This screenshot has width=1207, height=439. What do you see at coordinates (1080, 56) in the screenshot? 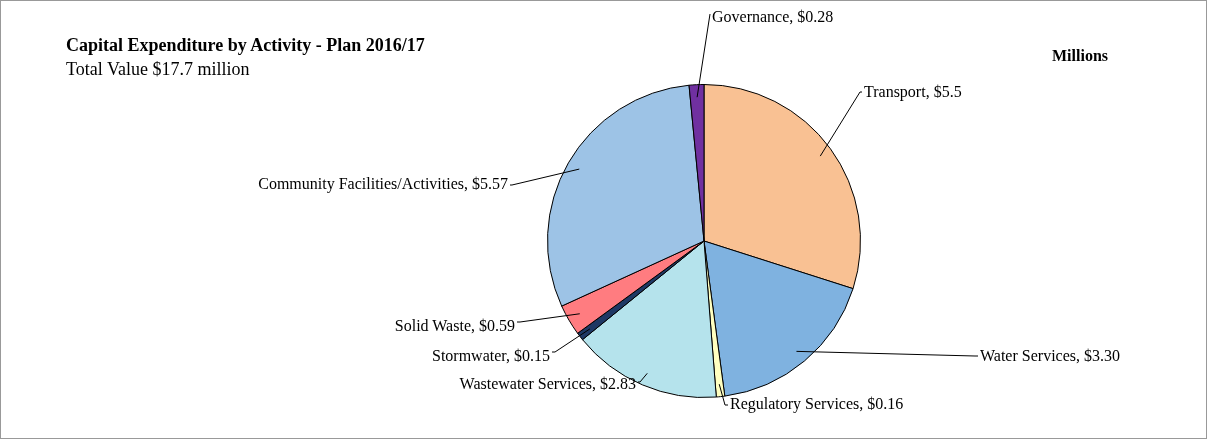
I see `text: Millions` at bounding box center [1080, 56].